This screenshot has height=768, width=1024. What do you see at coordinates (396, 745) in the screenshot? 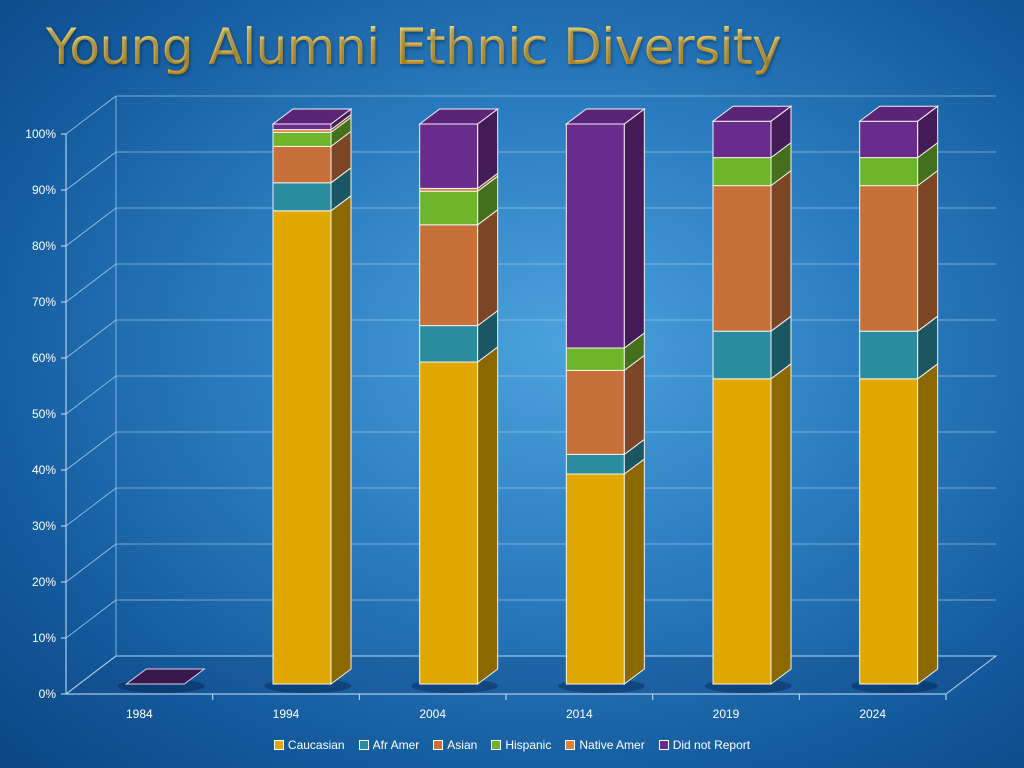
I see `legend-label: Afr Amer` at bounding box center [396, 745].